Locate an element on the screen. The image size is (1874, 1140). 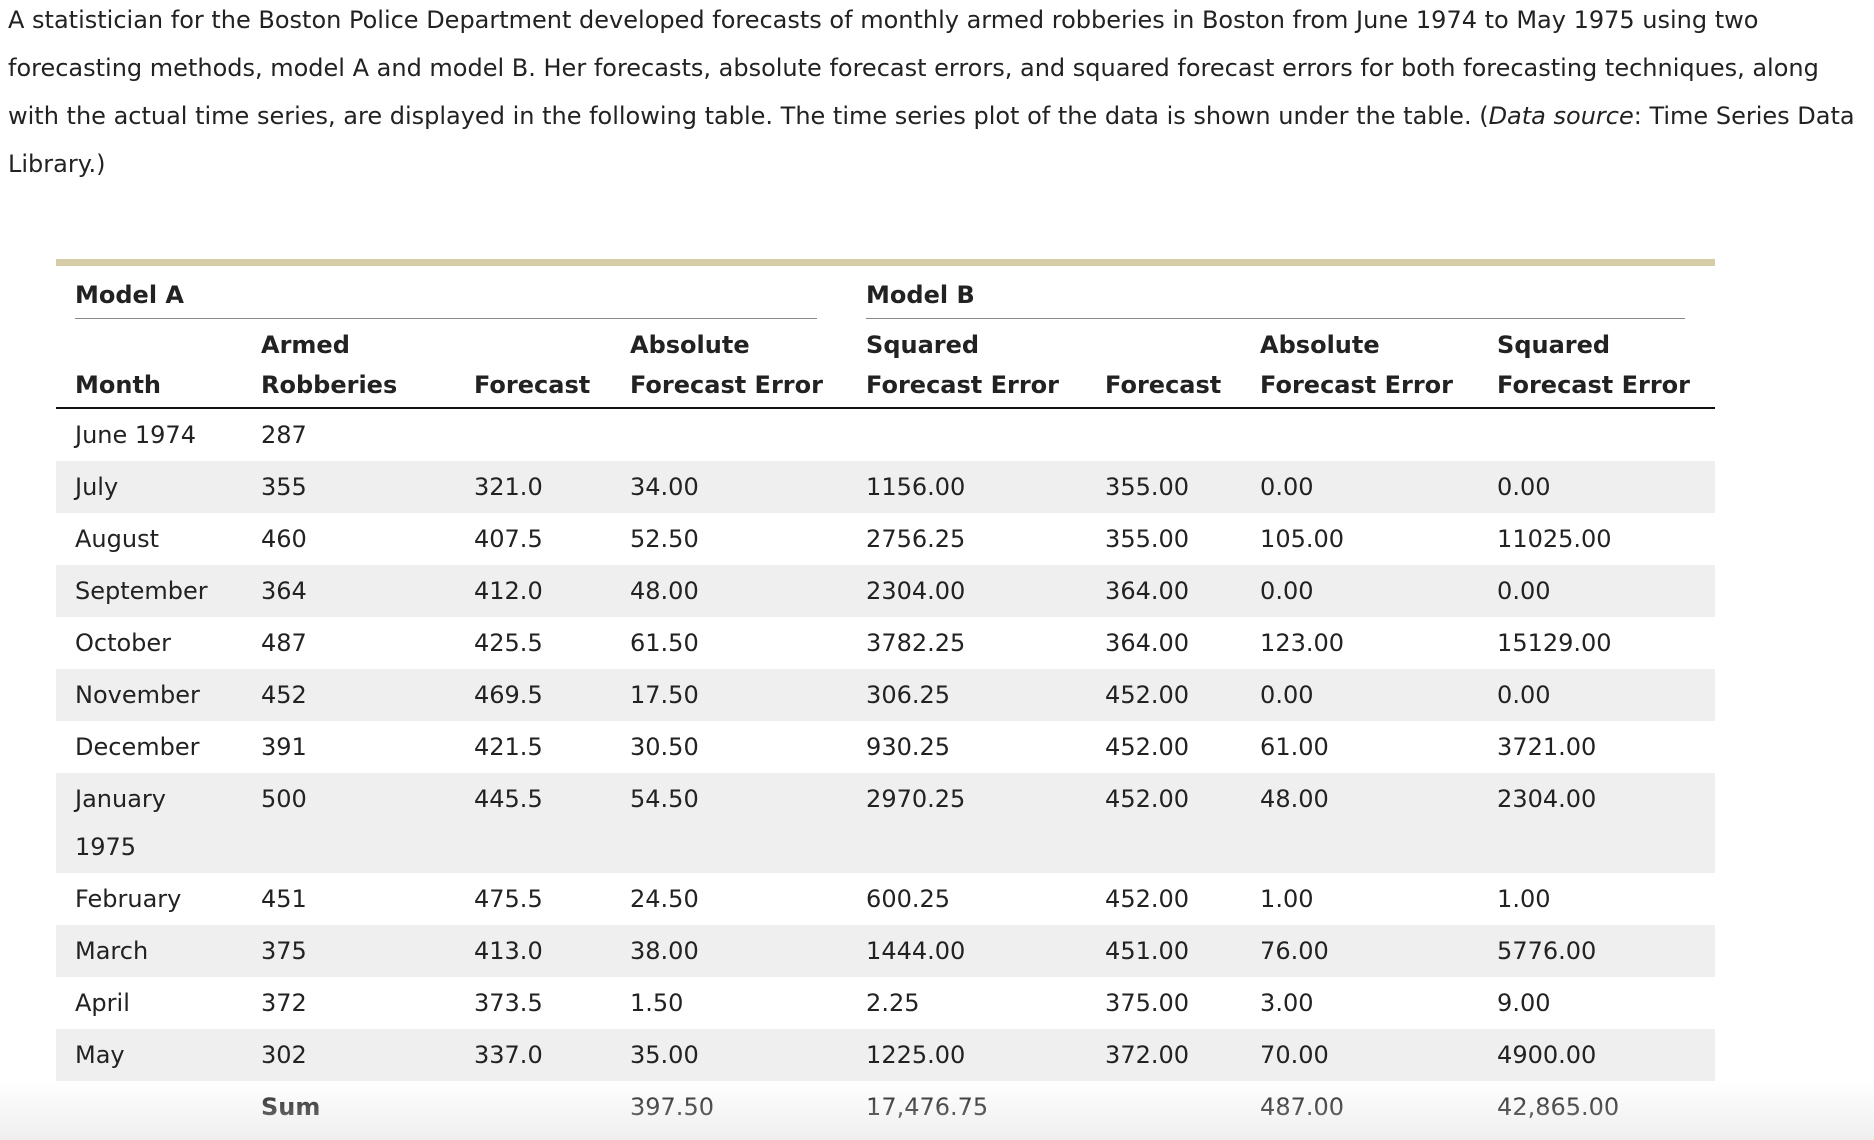
cell-text: 451 is located at coordinates (284, 899).